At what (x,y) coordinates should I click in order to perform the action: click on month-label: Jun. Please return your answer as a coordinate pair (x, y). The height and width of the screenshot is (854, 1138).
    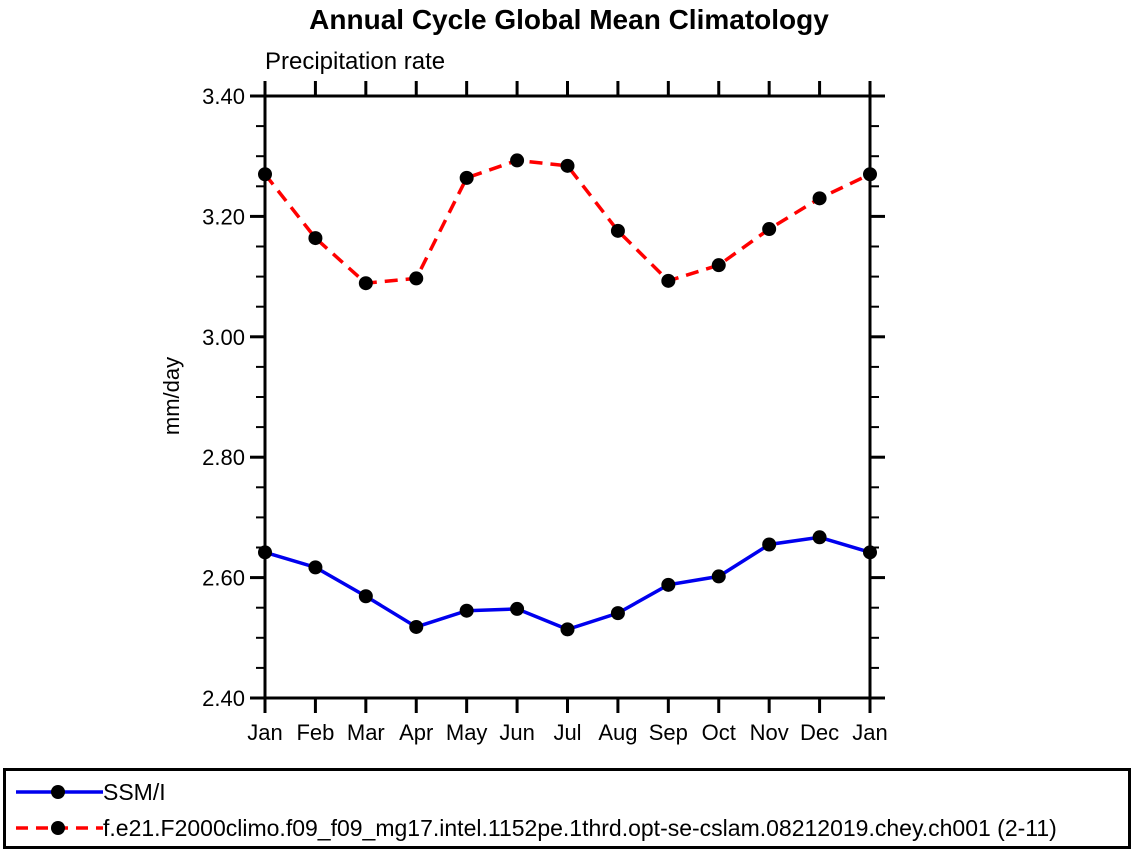
    Looking at the image, I should click on (516, 732).